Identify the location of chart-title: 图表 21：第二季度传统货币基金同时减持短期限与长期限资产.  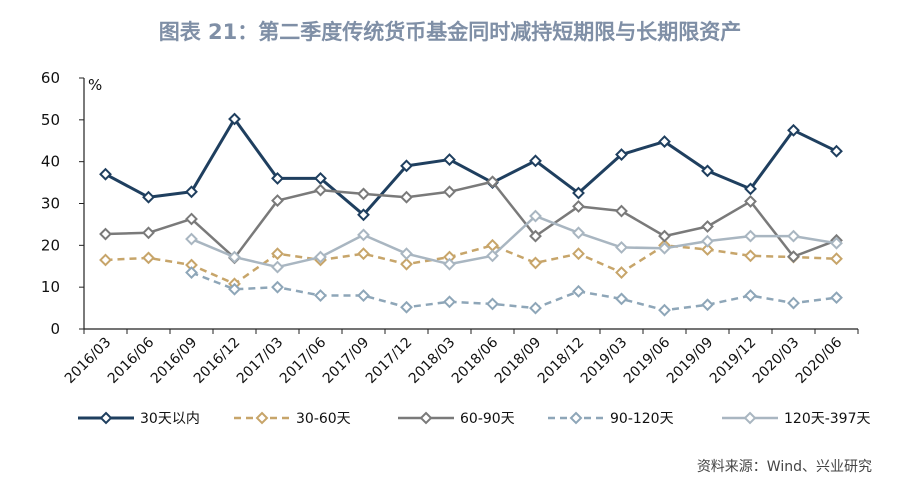
(450, 32).